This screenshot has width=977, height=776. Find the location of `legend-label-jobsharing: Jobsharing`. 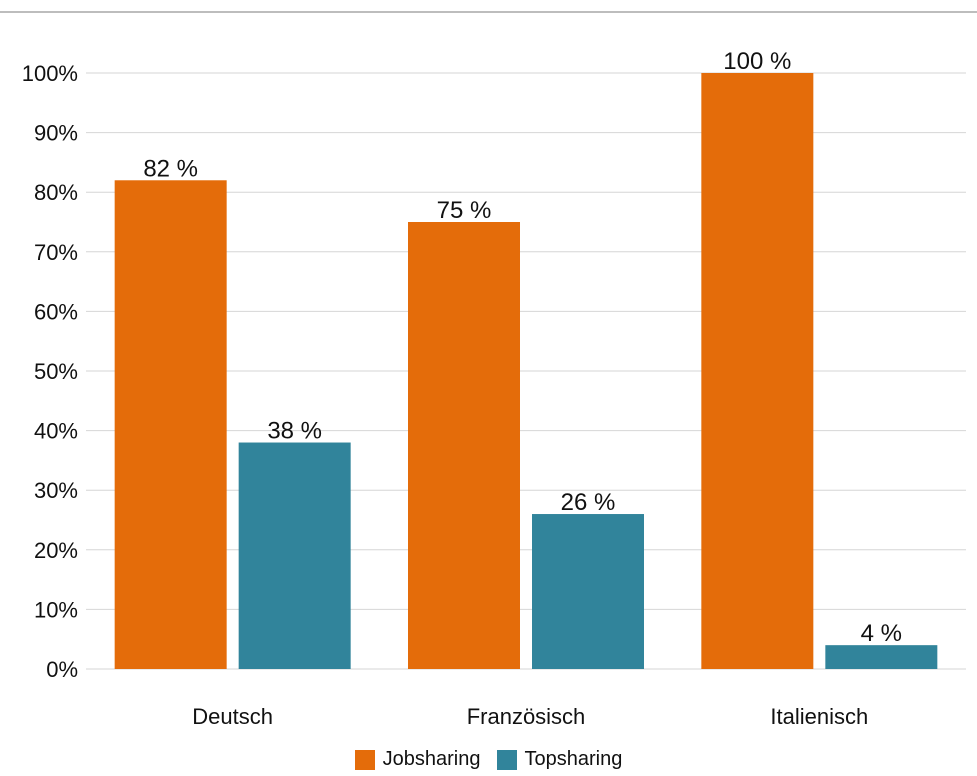

legend-label-jobsharing: Jobsharing is located at coordinates (431, 759).